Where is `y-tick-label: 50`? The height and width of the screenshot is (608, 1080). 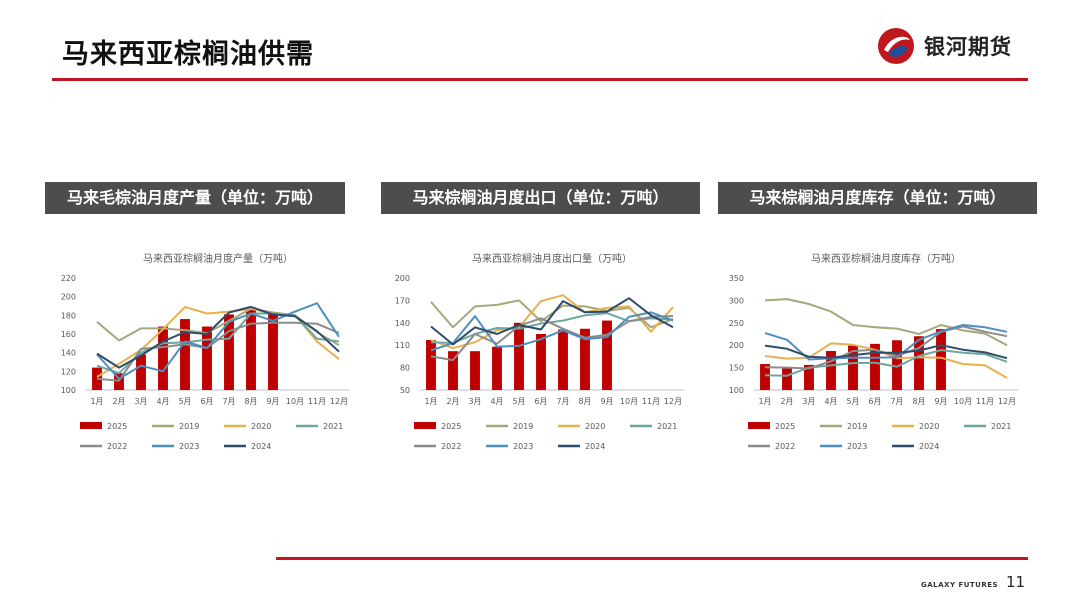 y-tick-label: 50 is located at coordinates (405, 390).